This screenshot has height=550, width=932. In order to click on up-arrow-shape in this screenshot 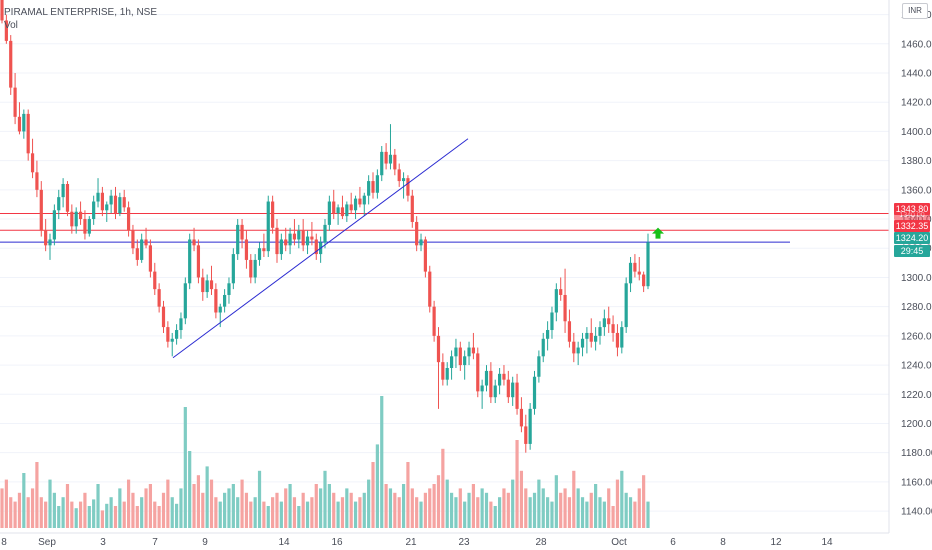, I will do `click(658, 233)`.